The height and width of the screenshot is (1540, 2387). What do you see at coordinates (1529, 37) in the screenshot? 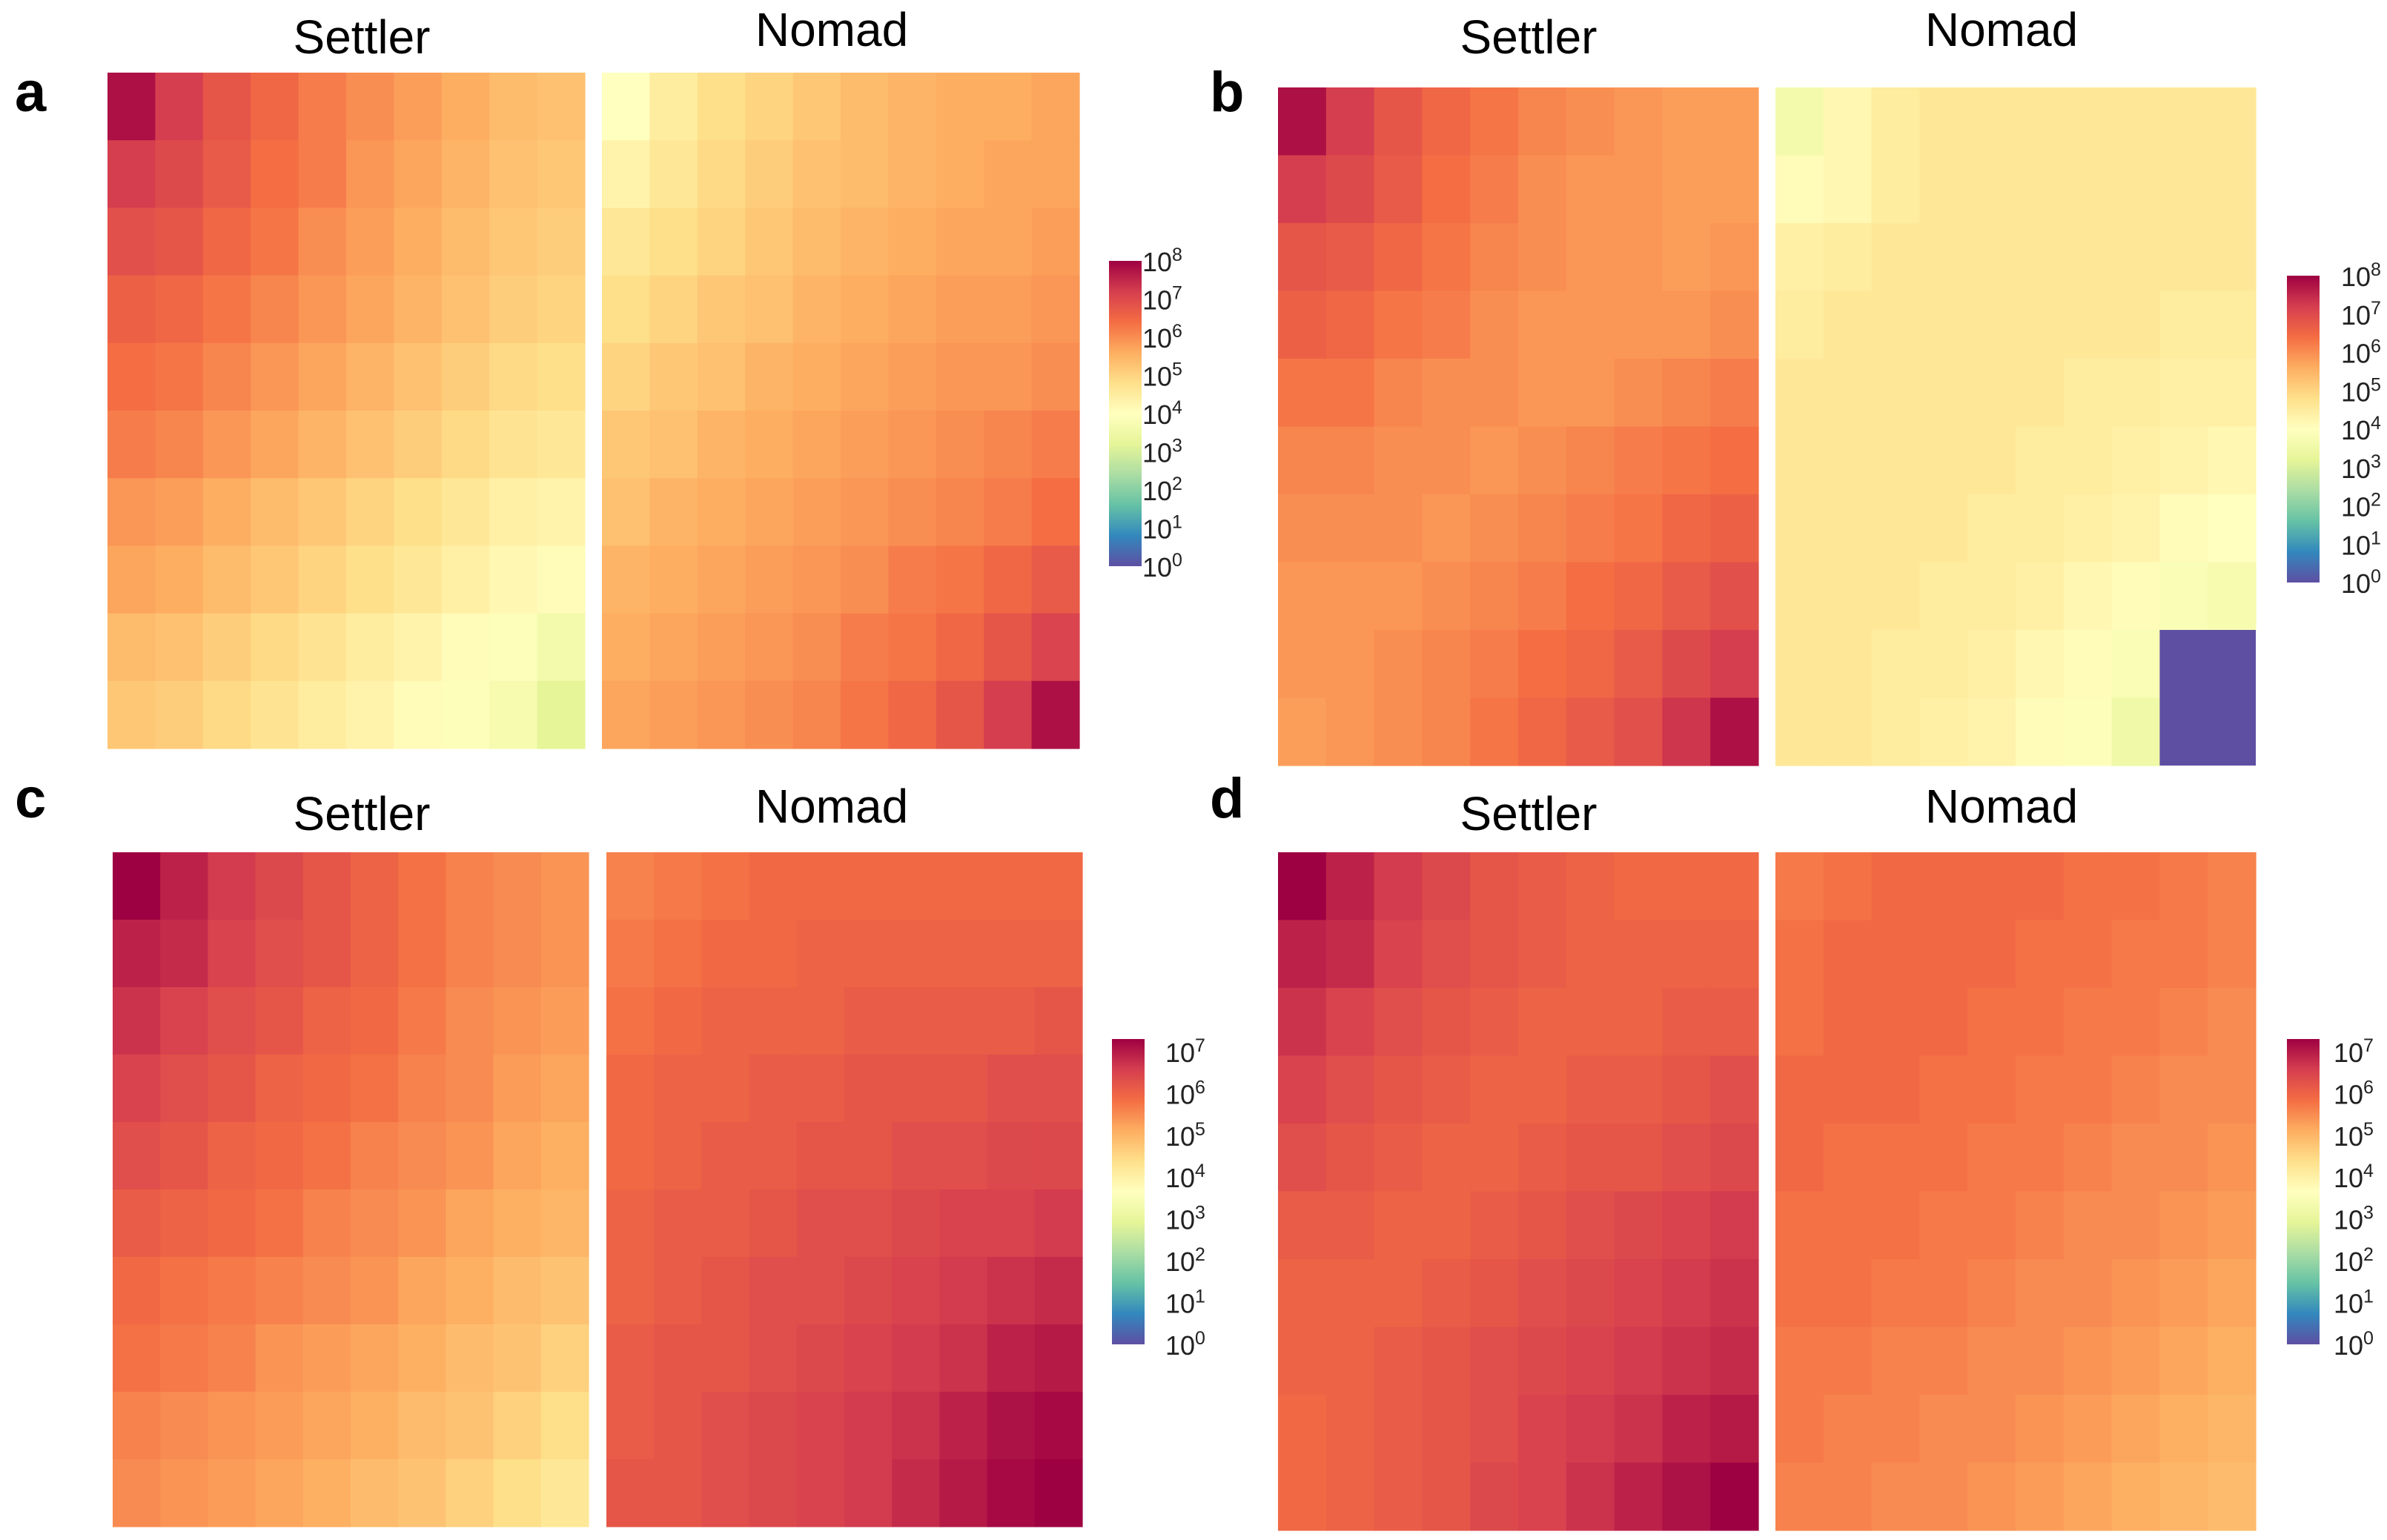
I see `settler-title: Settler` at bounding box center [1529, 37].